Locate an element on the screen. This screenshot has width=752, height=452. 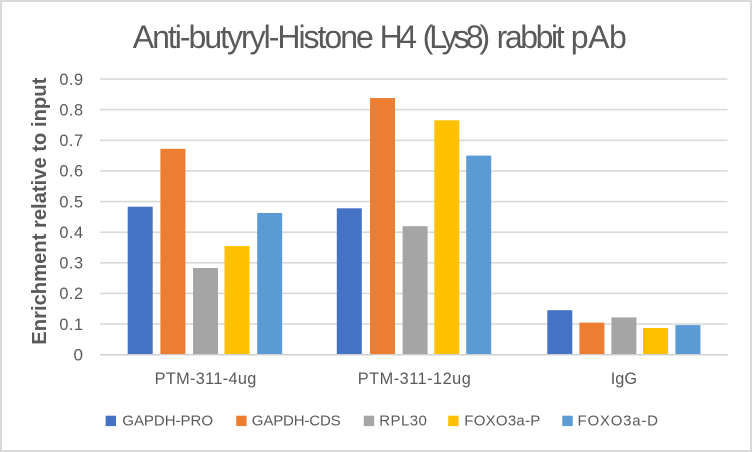
svg-text: Anti-butyryl-Histone is located at coordinates (253, 37).